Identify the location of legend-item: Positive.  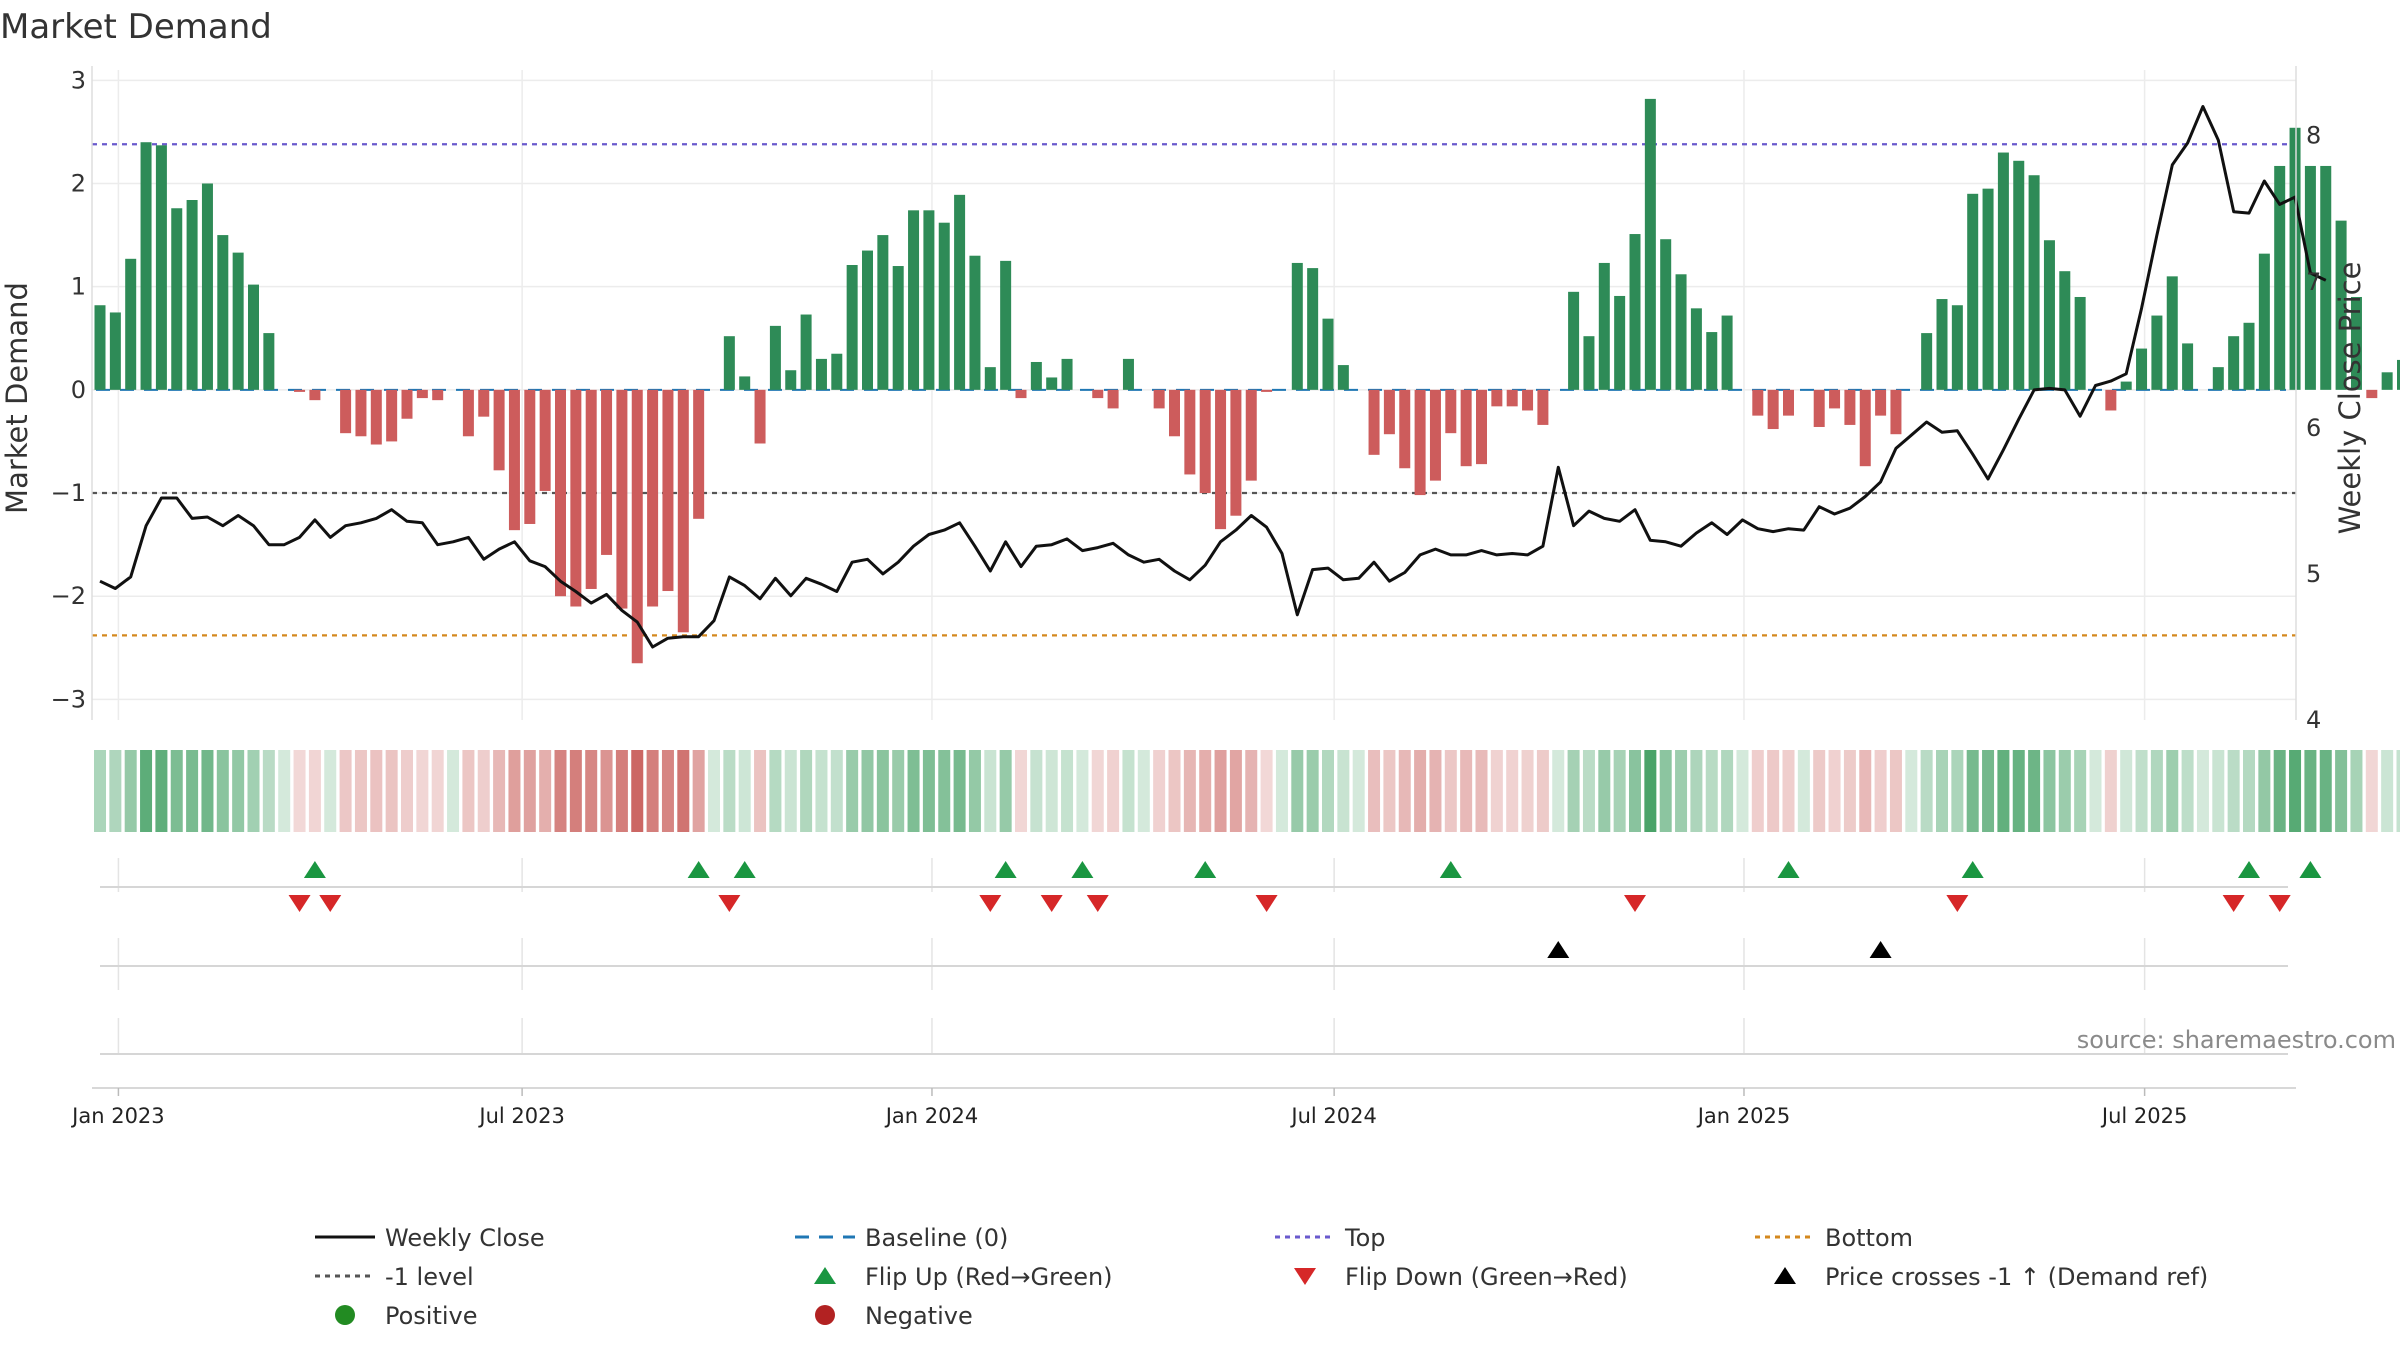
(406, 1316).